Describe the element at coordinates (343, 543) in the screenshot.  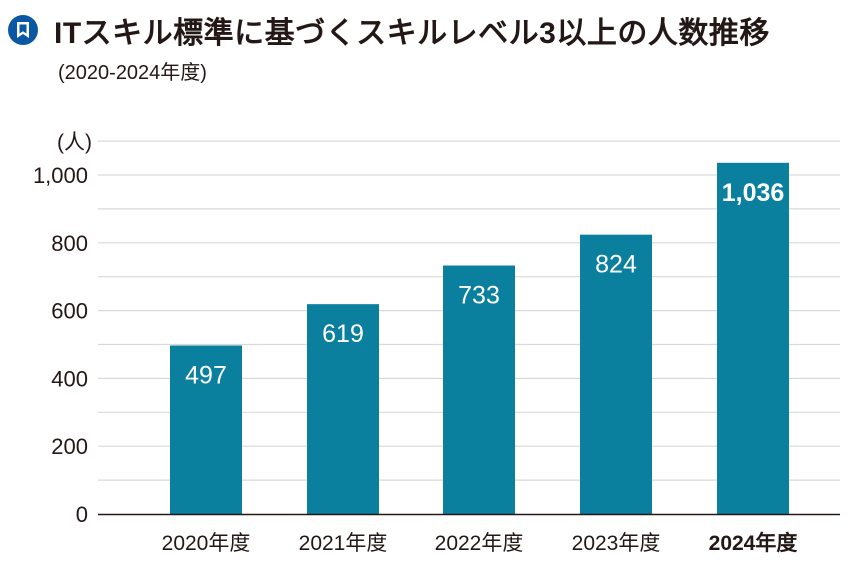
I see `x-tick-label: 2021年度` at that location.